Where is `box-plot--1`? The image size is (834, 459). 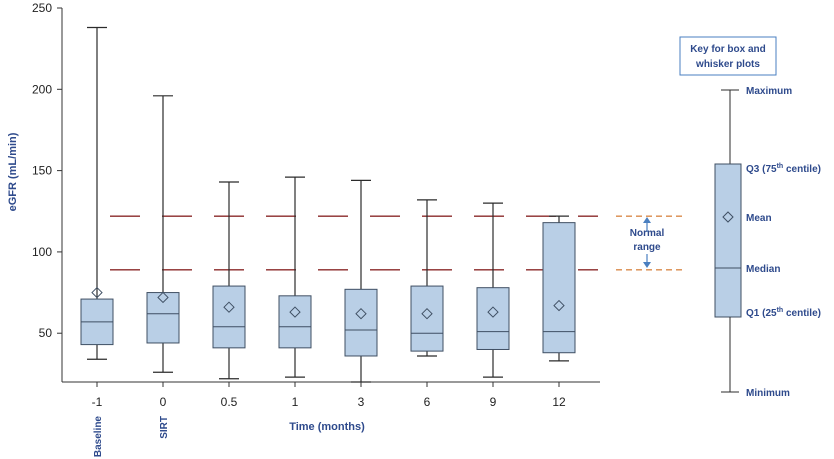
box-plot--1 is located at coordinates (97, 193).